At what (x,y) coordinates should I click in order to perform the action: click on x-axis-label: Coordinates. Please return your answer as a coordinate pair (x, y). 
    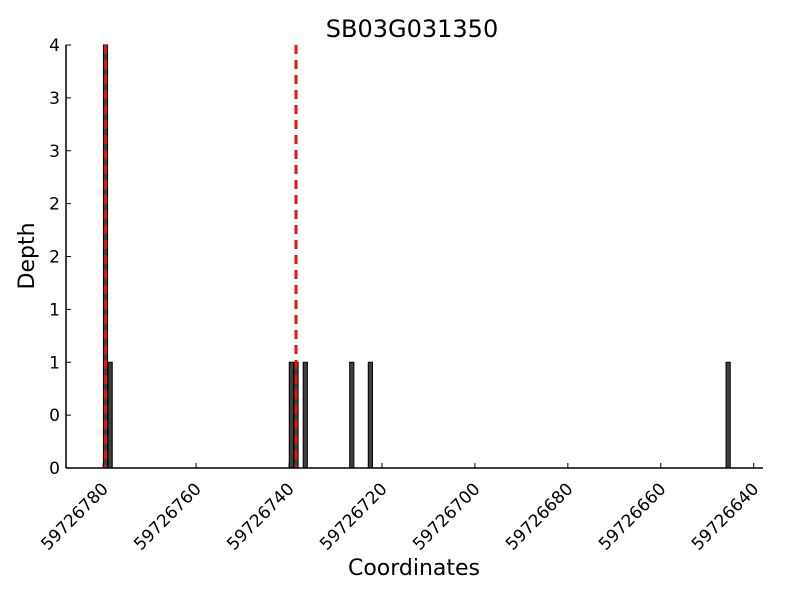
    Looking at the image, I should click on (414, 568).